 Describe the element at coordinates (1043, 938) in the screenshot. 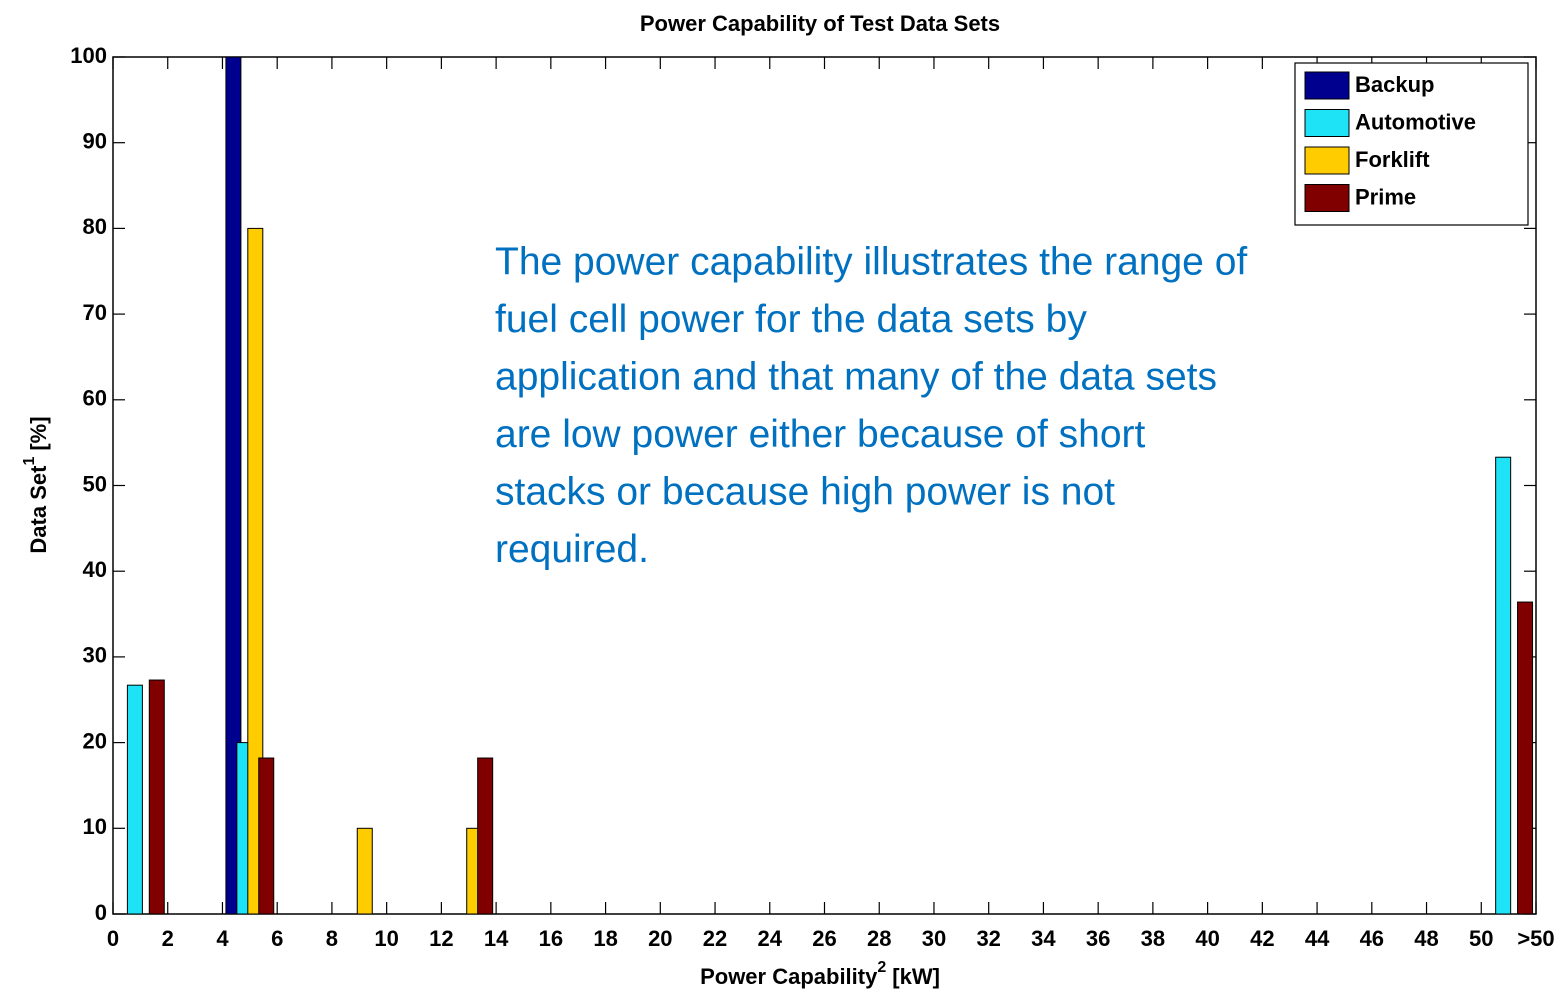

I see `x-tick-label: 34` at that location.